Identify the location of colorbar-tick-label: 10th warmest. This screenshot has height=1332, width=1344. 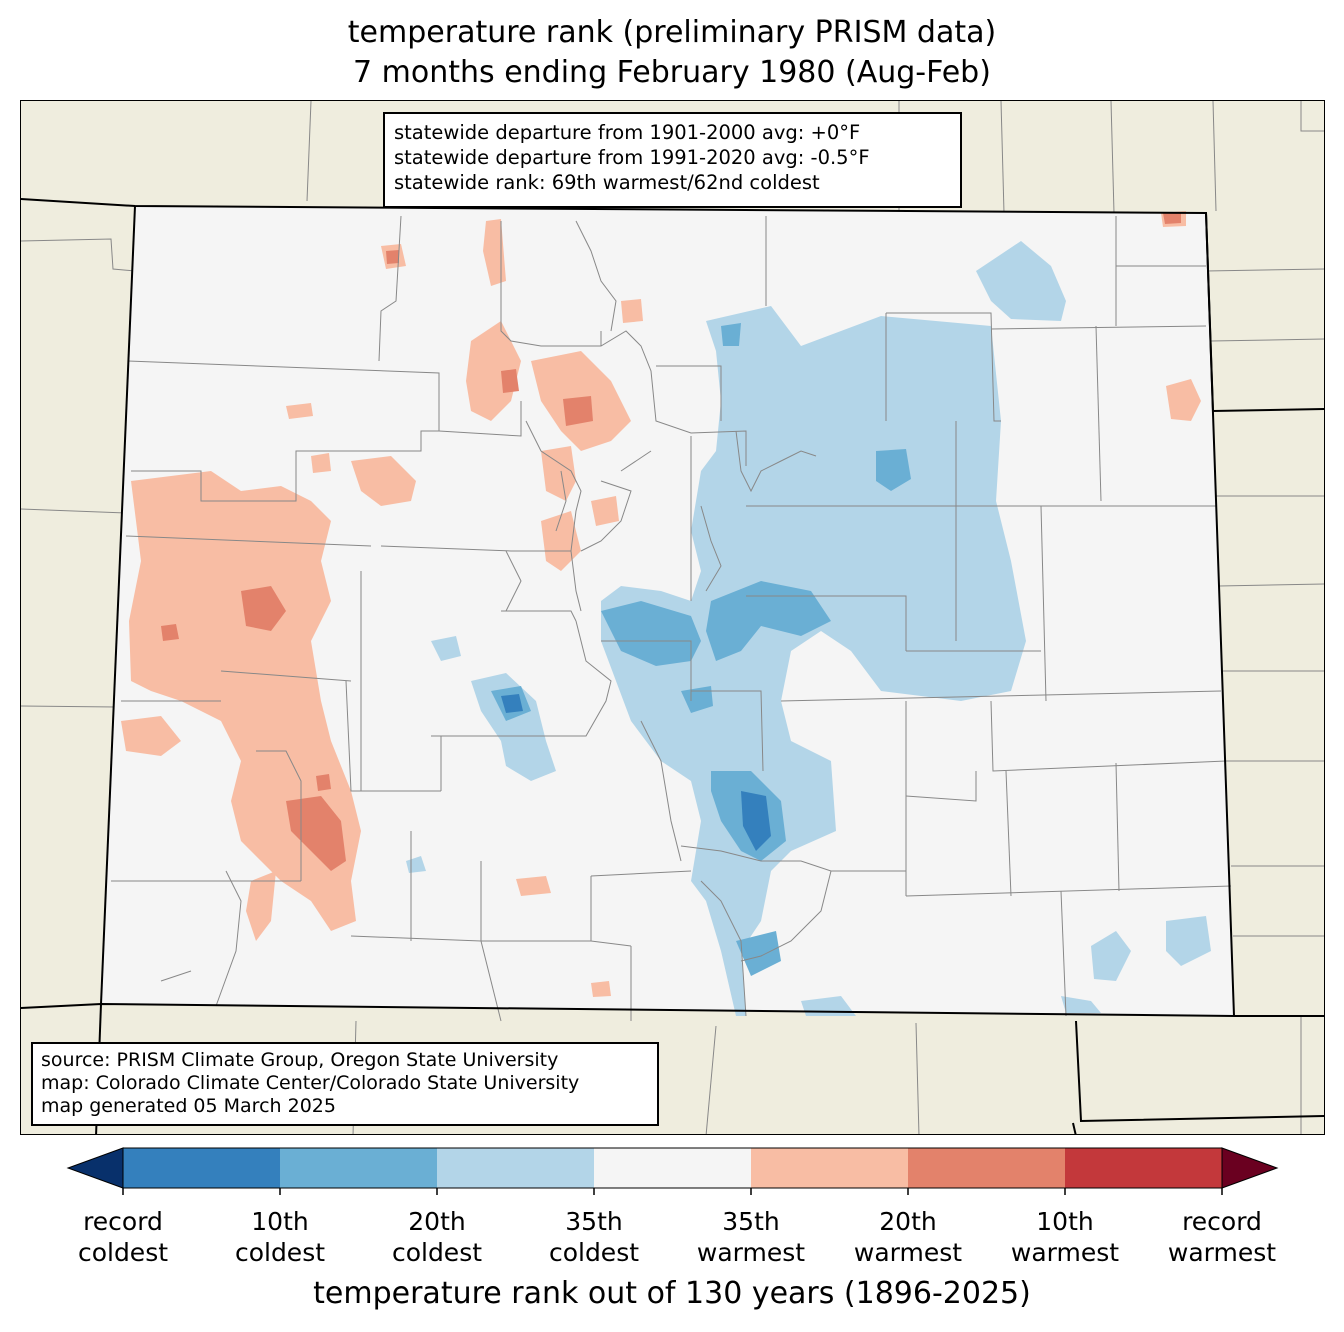
(1065, 1237).